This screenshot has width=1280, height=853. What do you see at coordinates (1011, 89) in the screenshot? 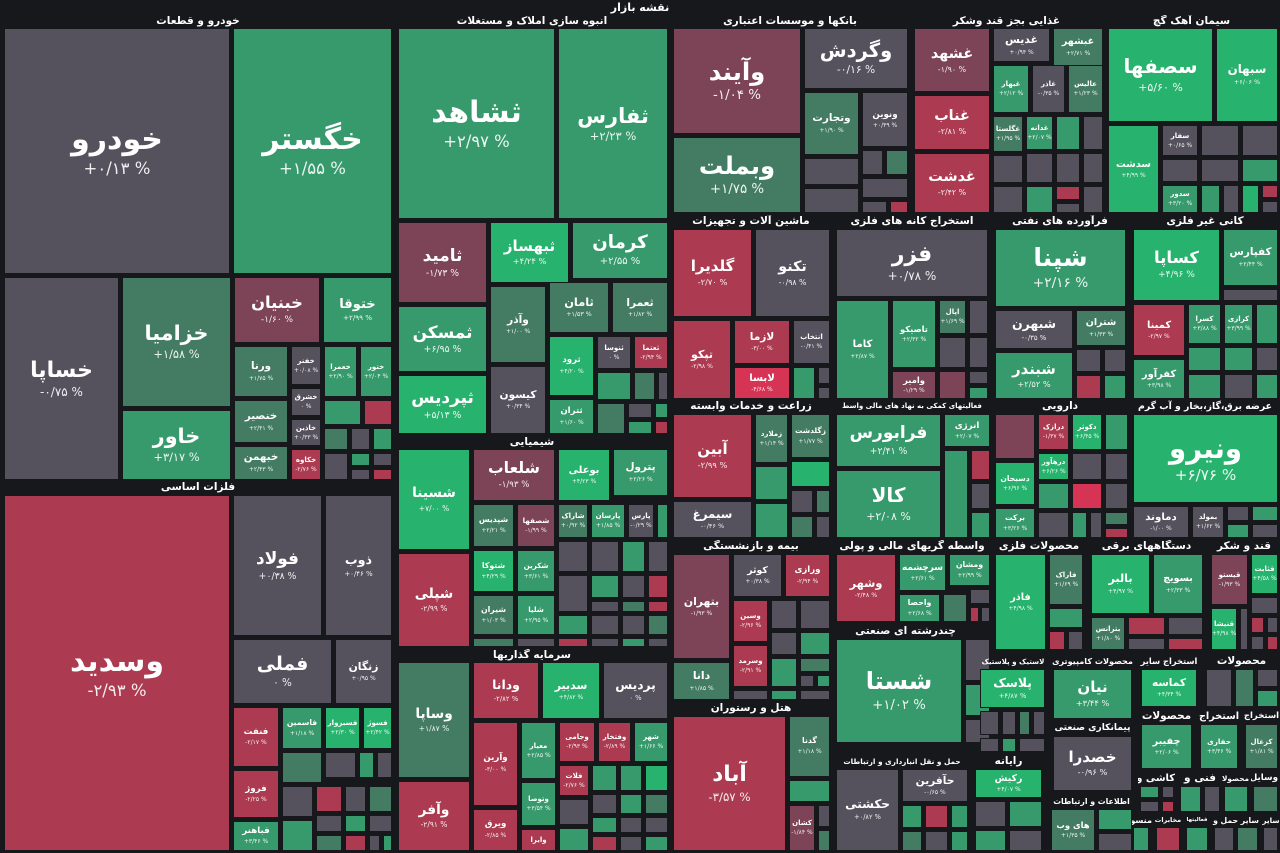
I see `stock-tile: غبهار +۲/۱۲ %` at bounding box center [1011, 89].